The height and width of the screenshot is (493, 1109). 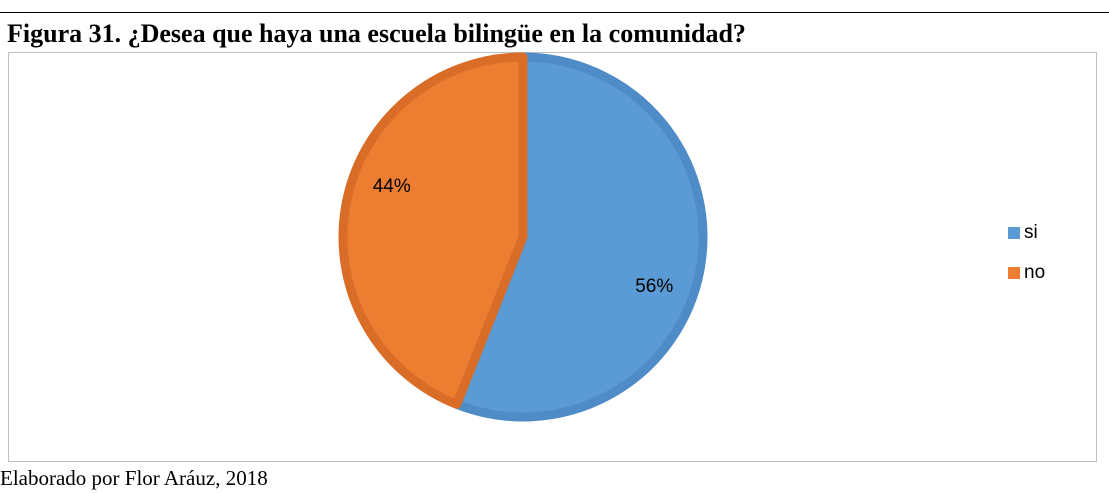 What do you see at coordinates (1035, 272) in the screenshot?
I see `legend-label-no: no` at bounding box center [1035, 272].